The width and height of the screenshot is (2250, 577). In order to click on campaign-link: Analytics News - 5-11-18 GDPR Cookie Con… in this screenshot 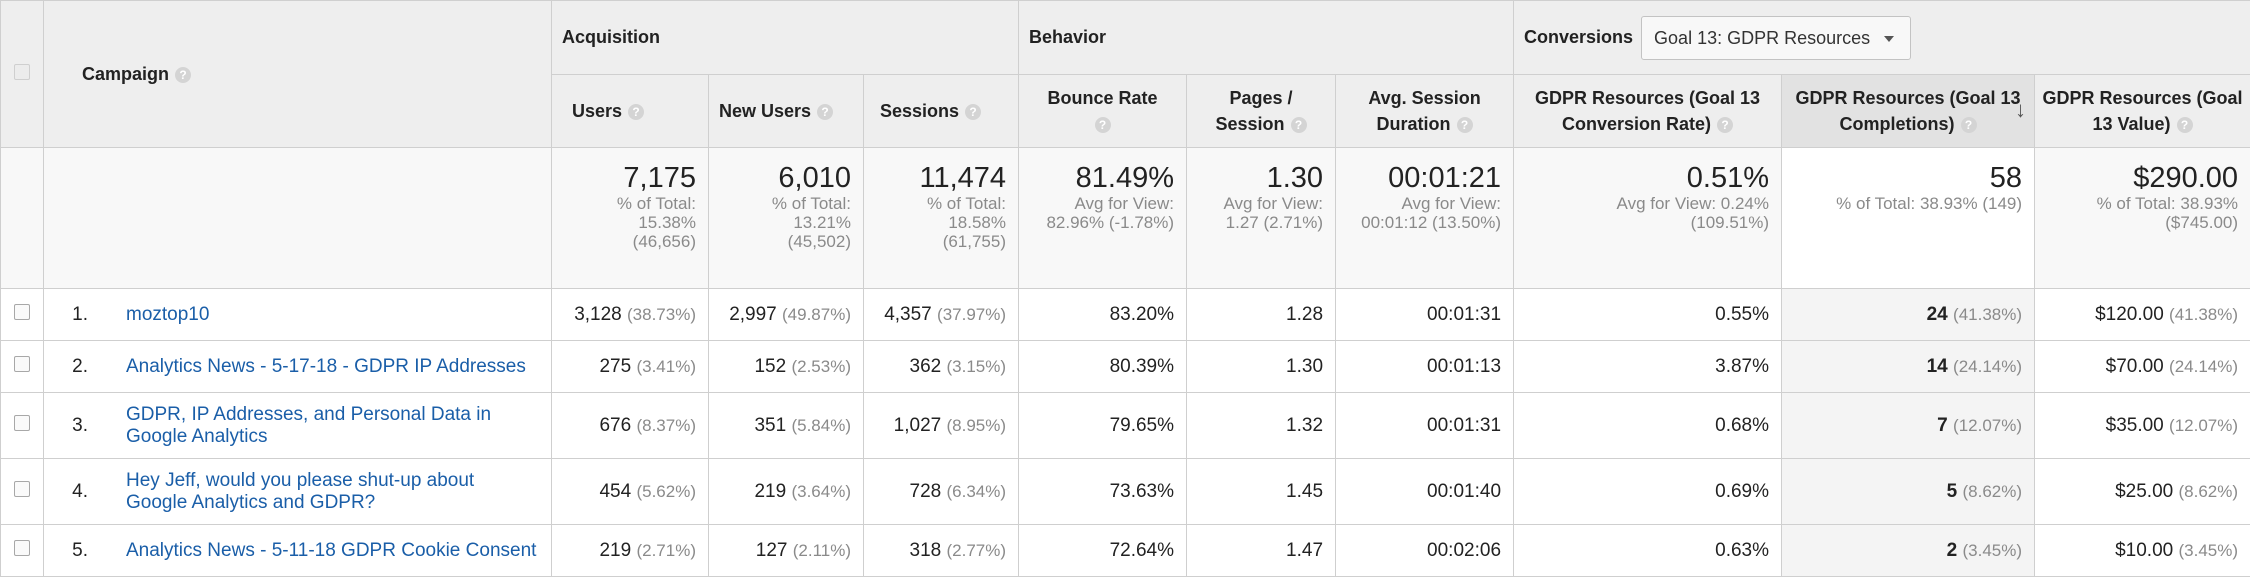, I will do `click(330, 551)`.